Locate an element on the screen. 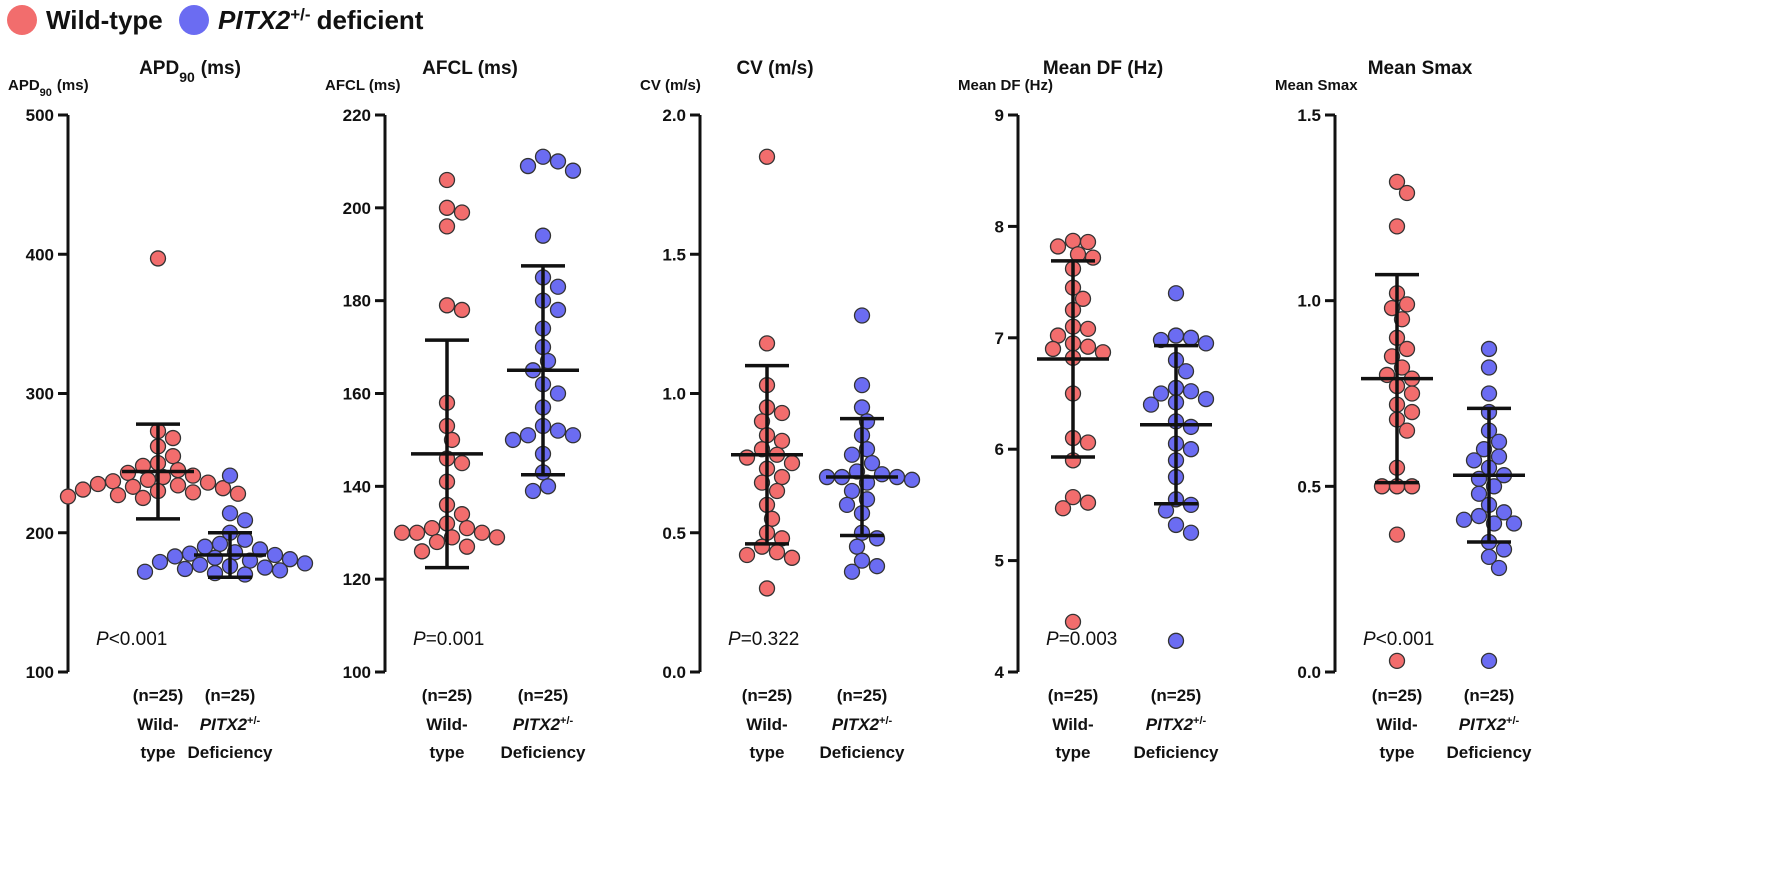 Image resolution: width=1772 pixels, height=875 pixels. text-part: =0.003 is located at coordinates (1088, 639).